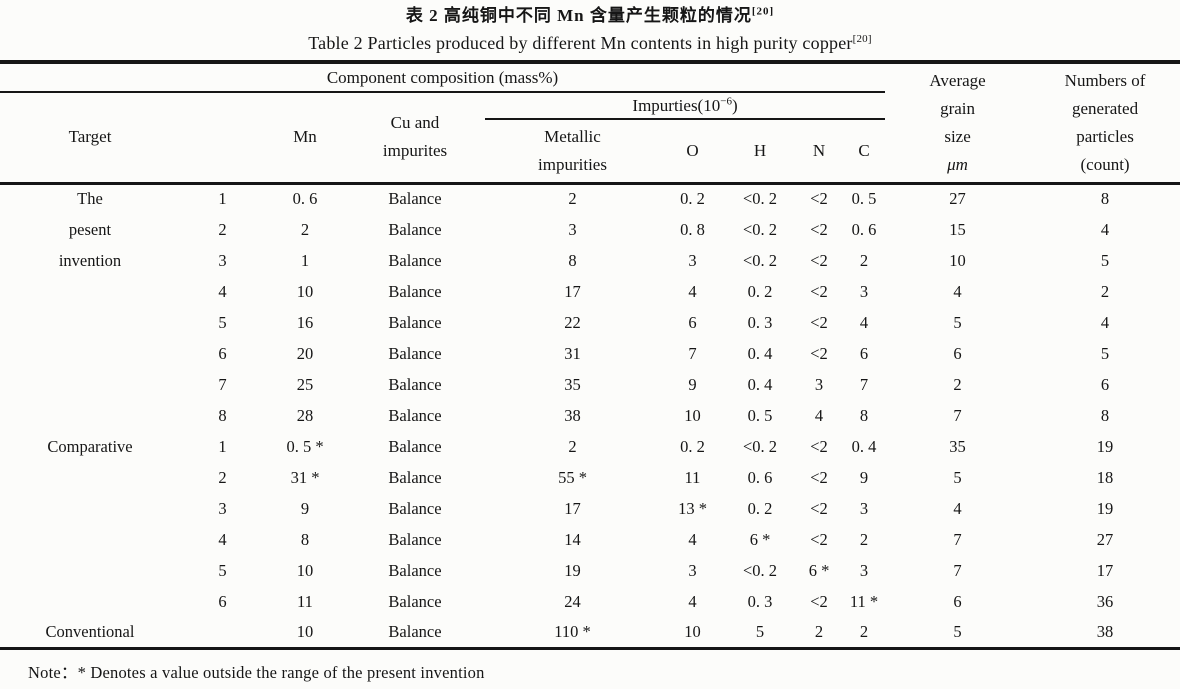  Describe the element at coordinates (1105, 570) in the screenshot. I see `cell-particle-count: 17` at that location.